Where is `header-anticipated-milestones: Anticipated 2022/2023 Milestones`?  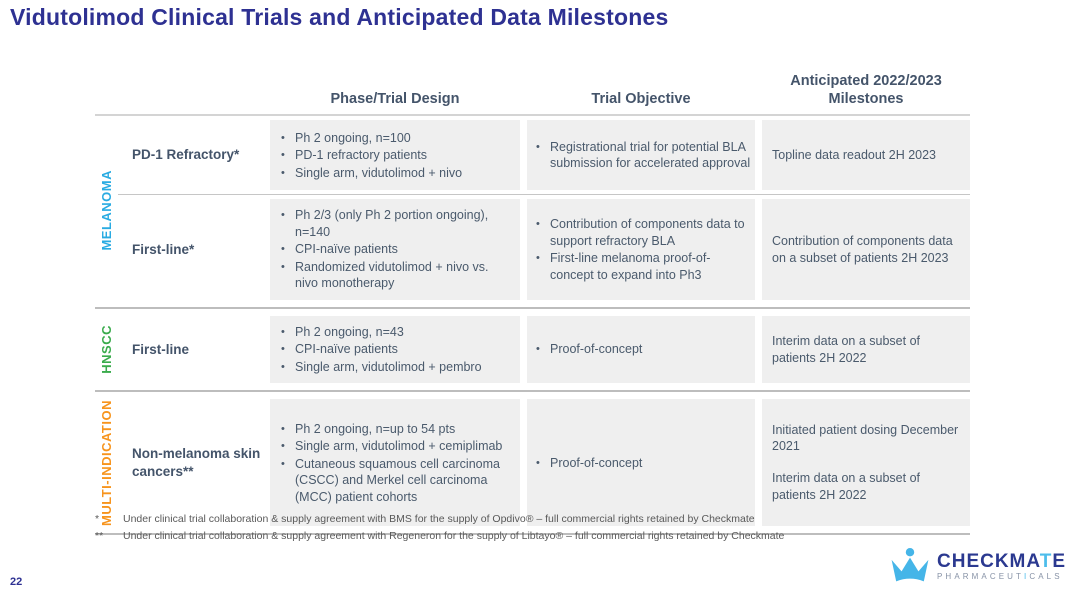 header-anticipated-milestones: Anticipated 2022/2023 Milestones is located at coordinates (866, 90).